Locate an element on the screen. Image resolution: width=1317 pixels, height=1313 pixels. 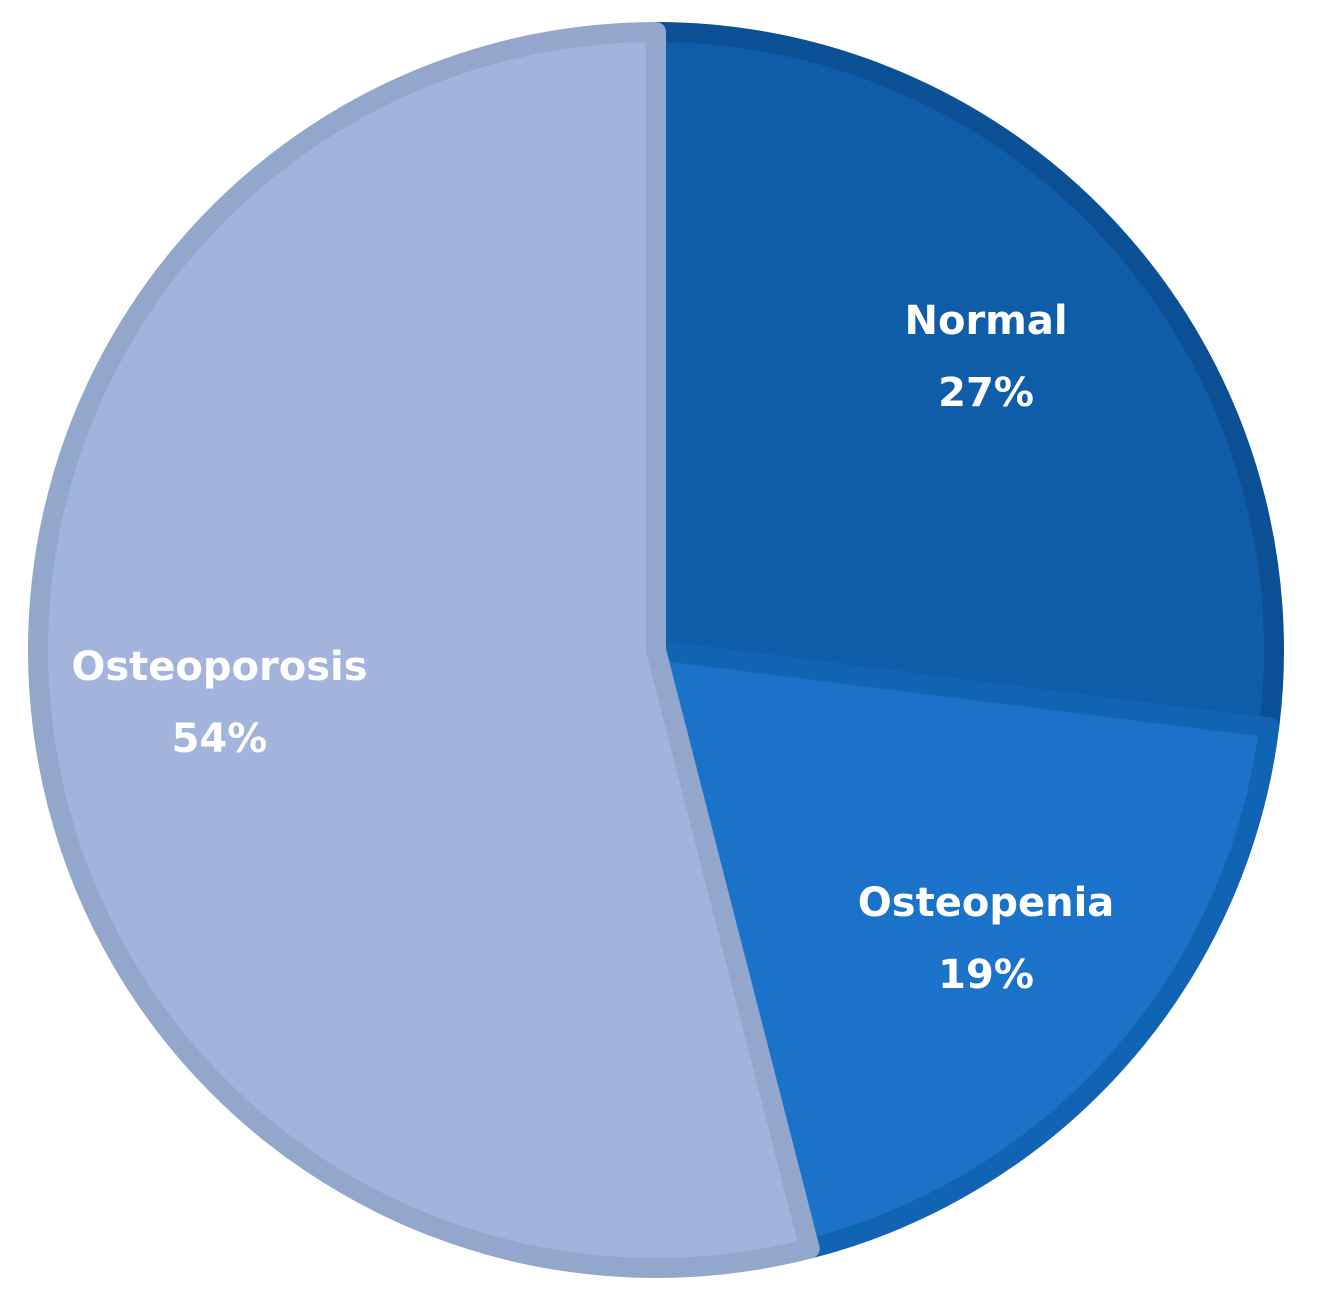
slice-label: Osteoporosis is located at coordinates (219, 667).